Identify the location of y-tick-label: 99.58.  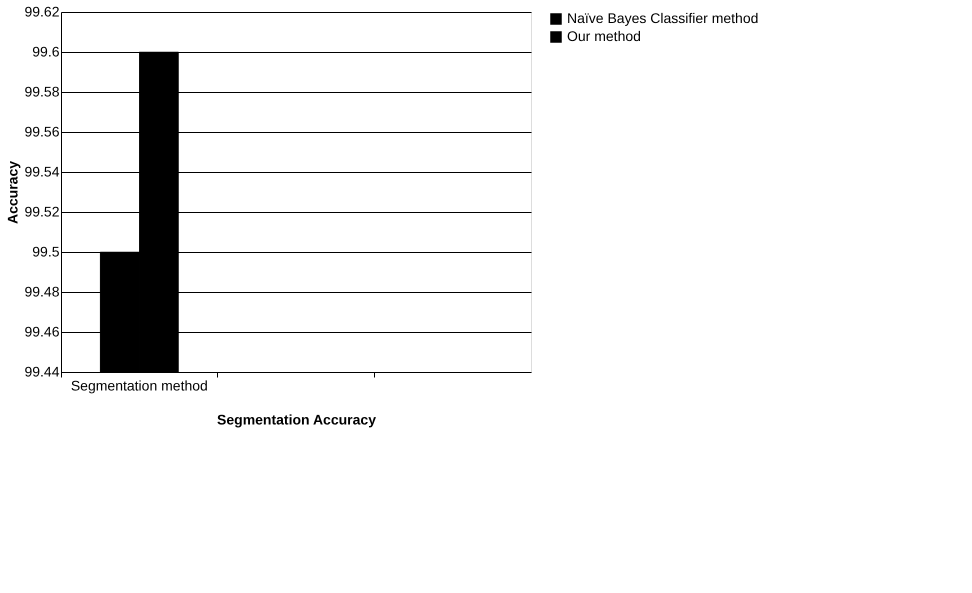
(42, 92).